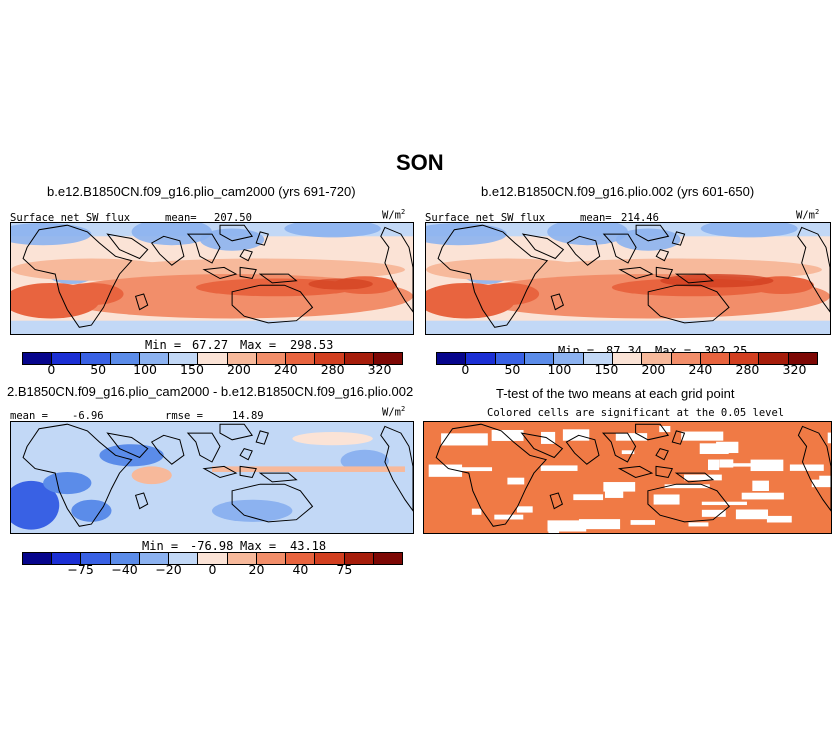  What do you see at coordinates (258, 546) in the screenshot?
I see `panel3-max-label: Max =` at bounding box center [258, 546].